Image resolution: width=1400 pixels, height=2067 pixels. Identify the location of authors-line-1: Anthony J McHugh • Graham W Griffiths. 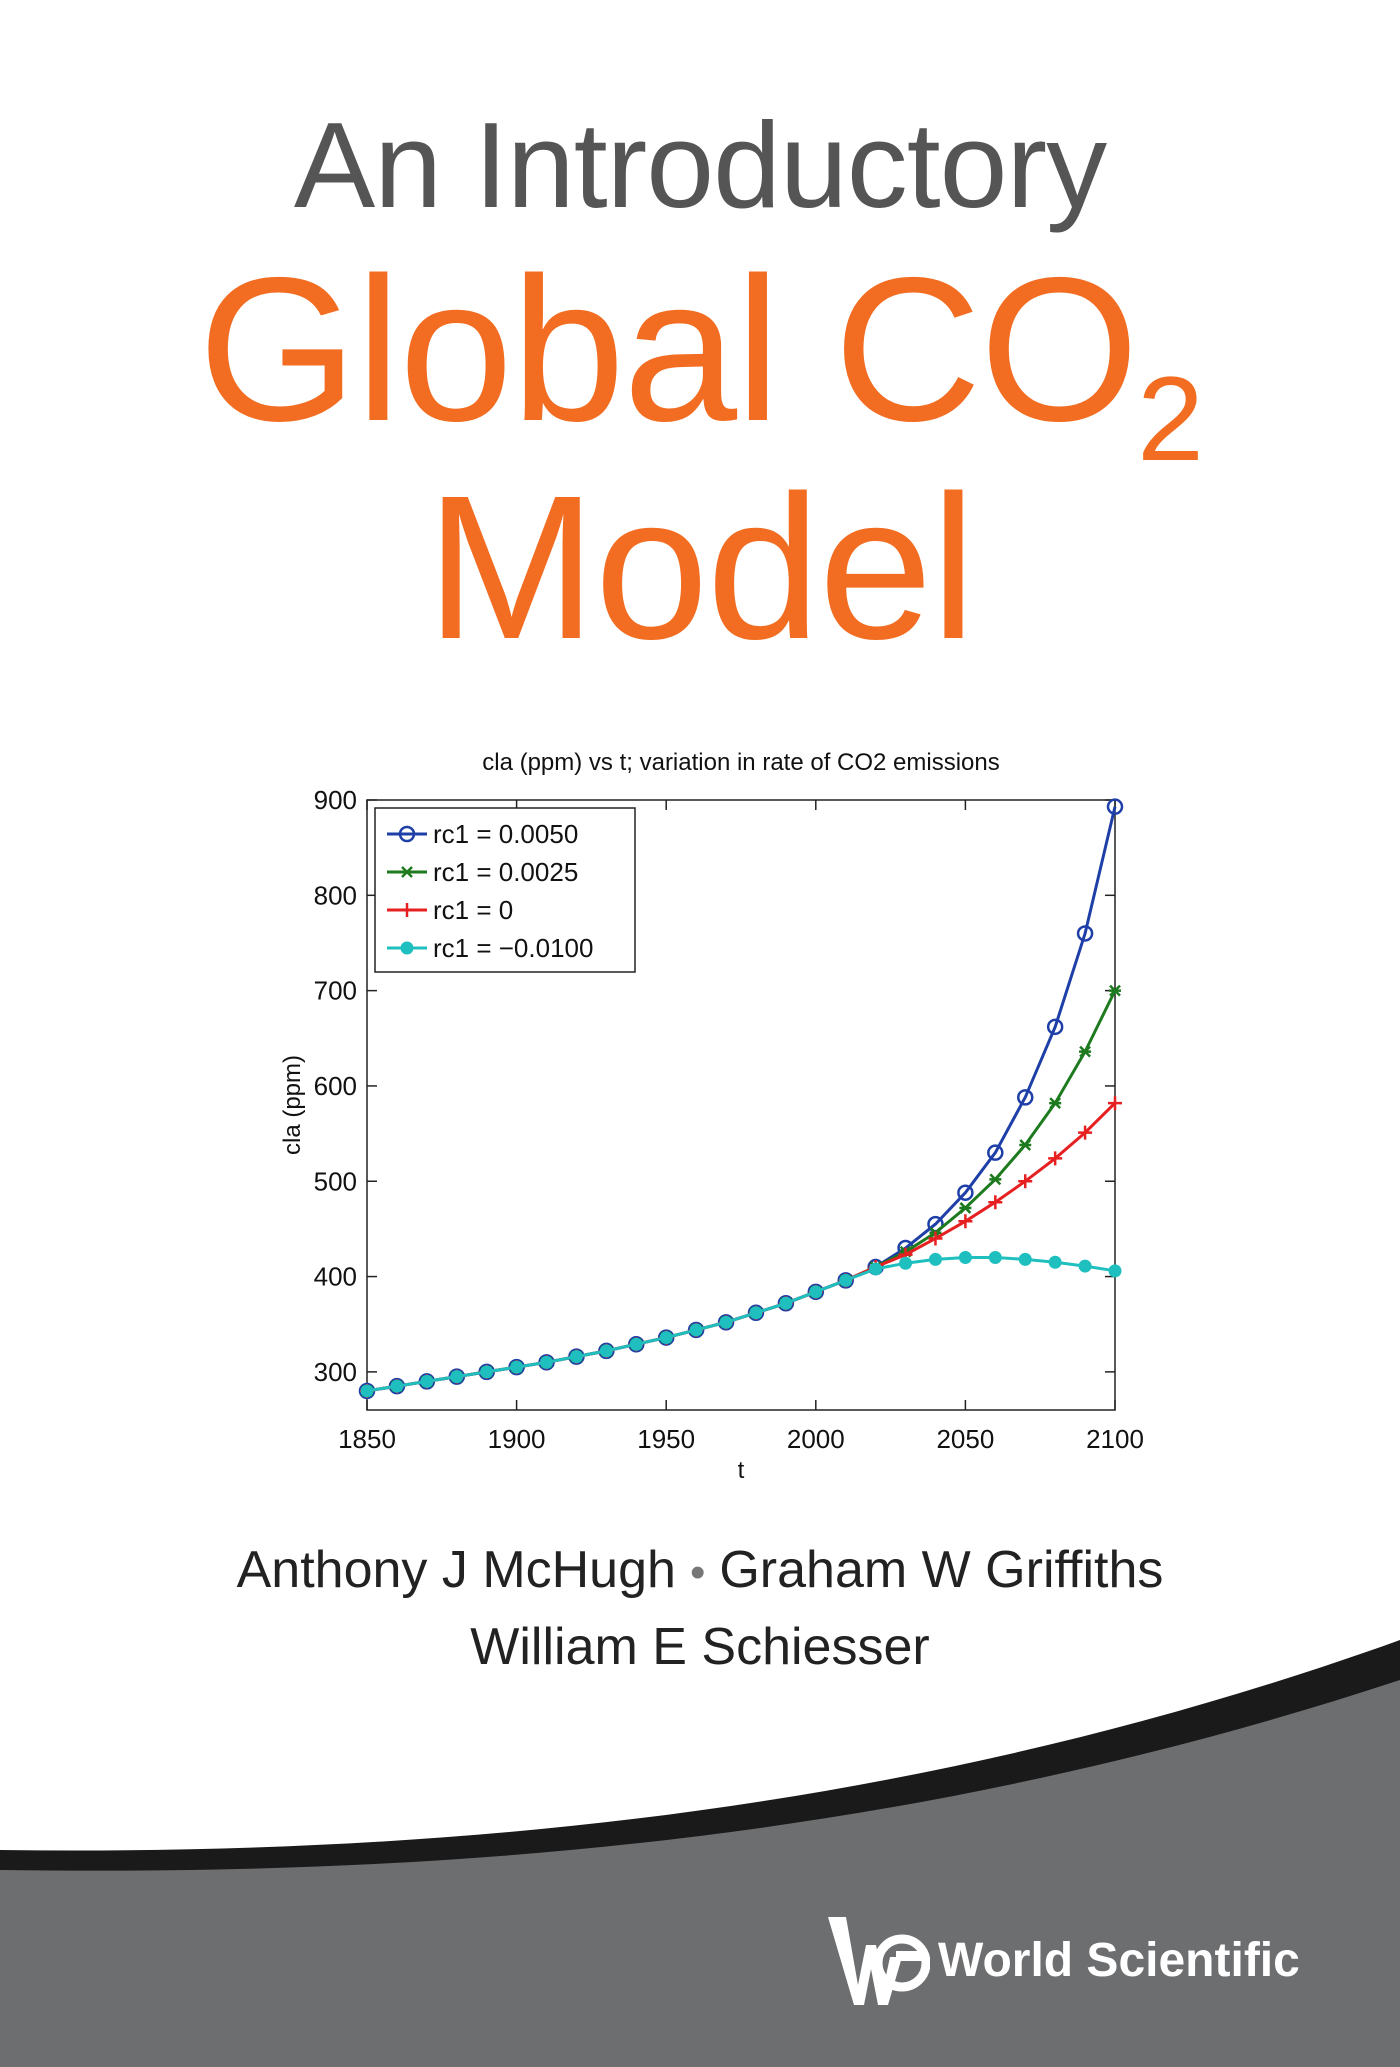
(700, 1571).